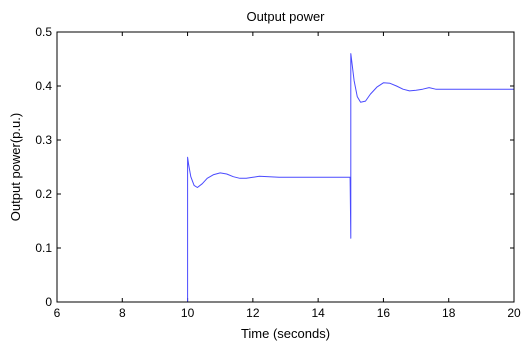  I want to click on x-tick-label: 18, so click(449, 313).